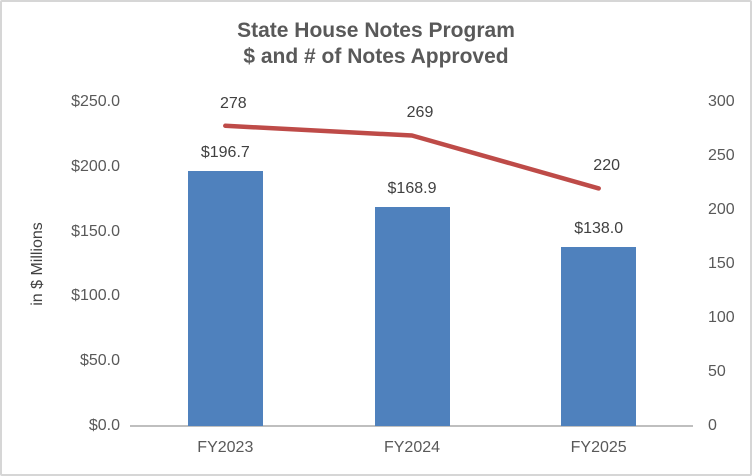 The width and height of the screenshot is (752, 476). Describe the element at coordinates (721, 209) in the screenshot. I see `right-axis-tick: 200` at that location.